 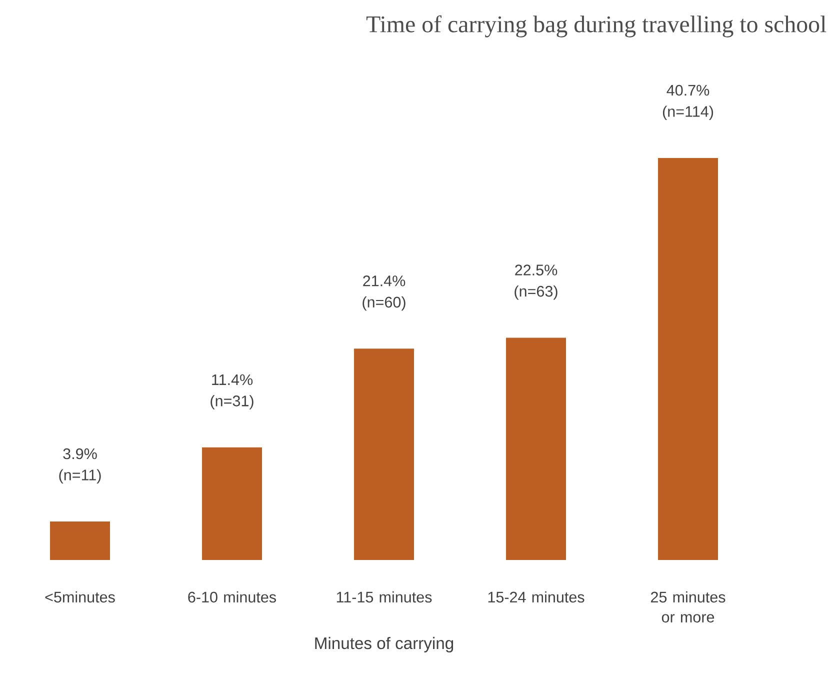 What do you see at coordinates (232, 392) in the screenshot?
I see `data-label: 11.4% (n=31)` at bounding box center [232, 392].